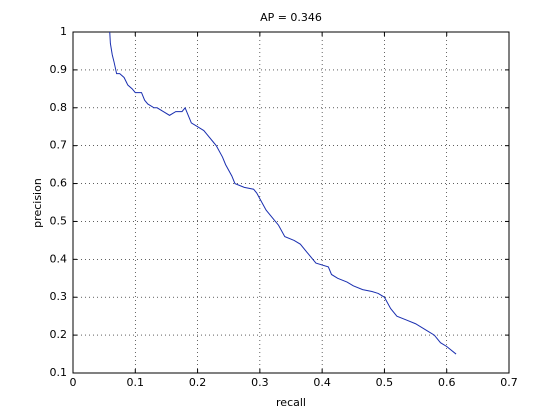  I want to click on x-tick-label: 0.1, so click(136, 382).